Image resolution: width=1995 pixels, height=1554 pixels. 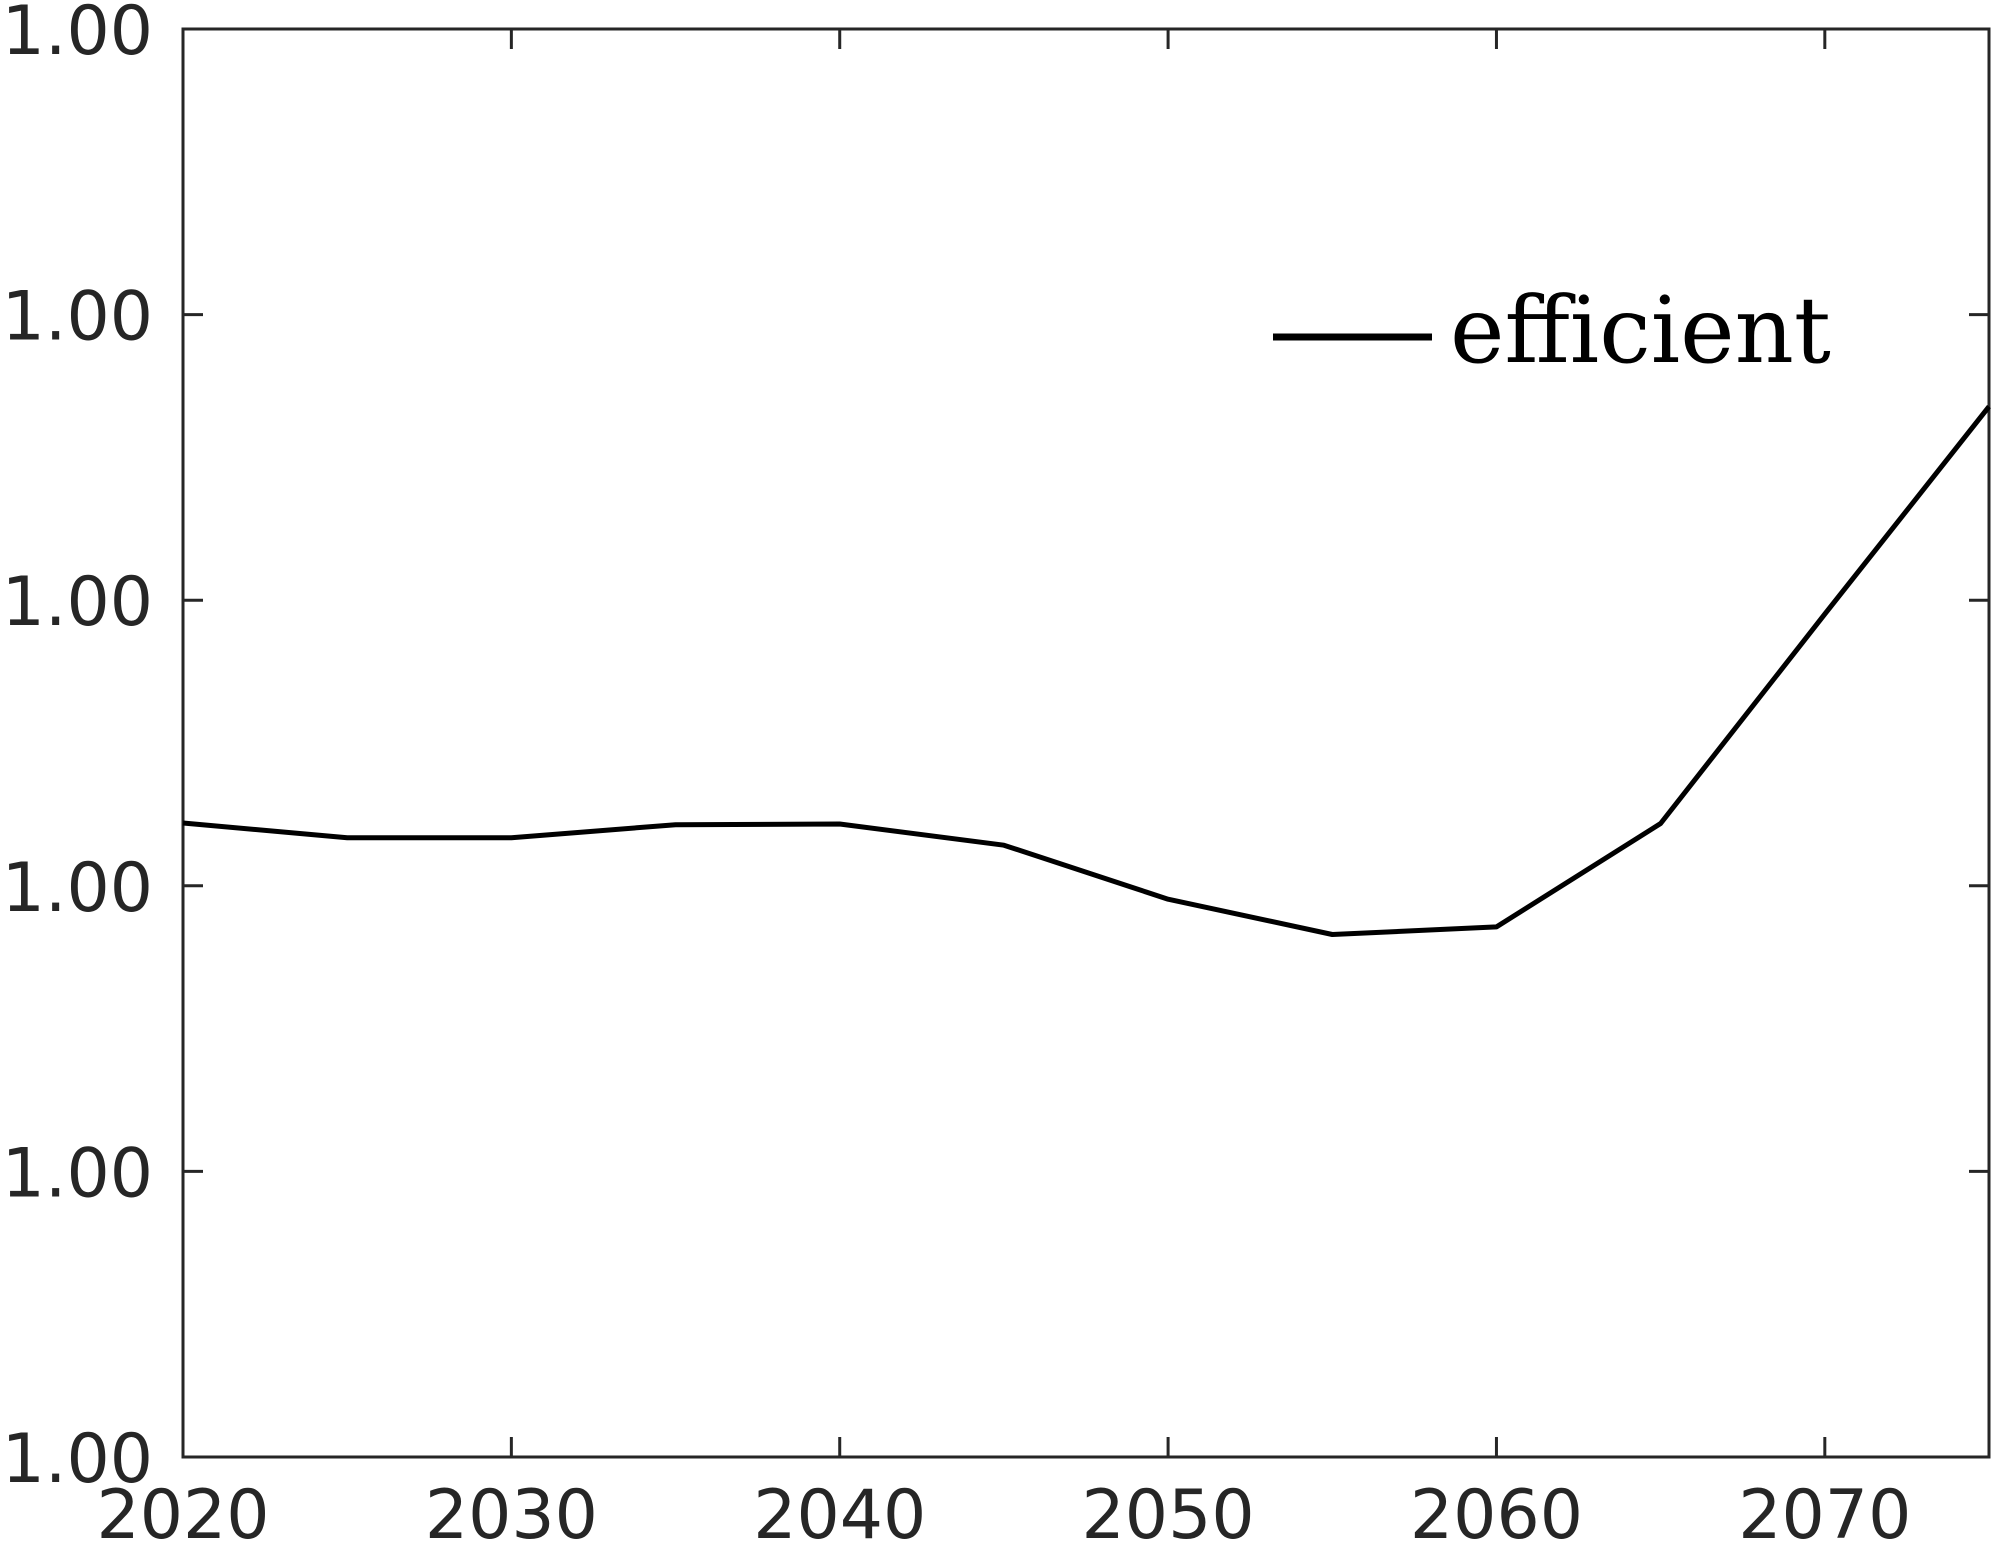 What do you see at coordinates (839, 1515) in the screenshot?
I see `x-tick-label: 2040` at bounding box center [839, 1515].